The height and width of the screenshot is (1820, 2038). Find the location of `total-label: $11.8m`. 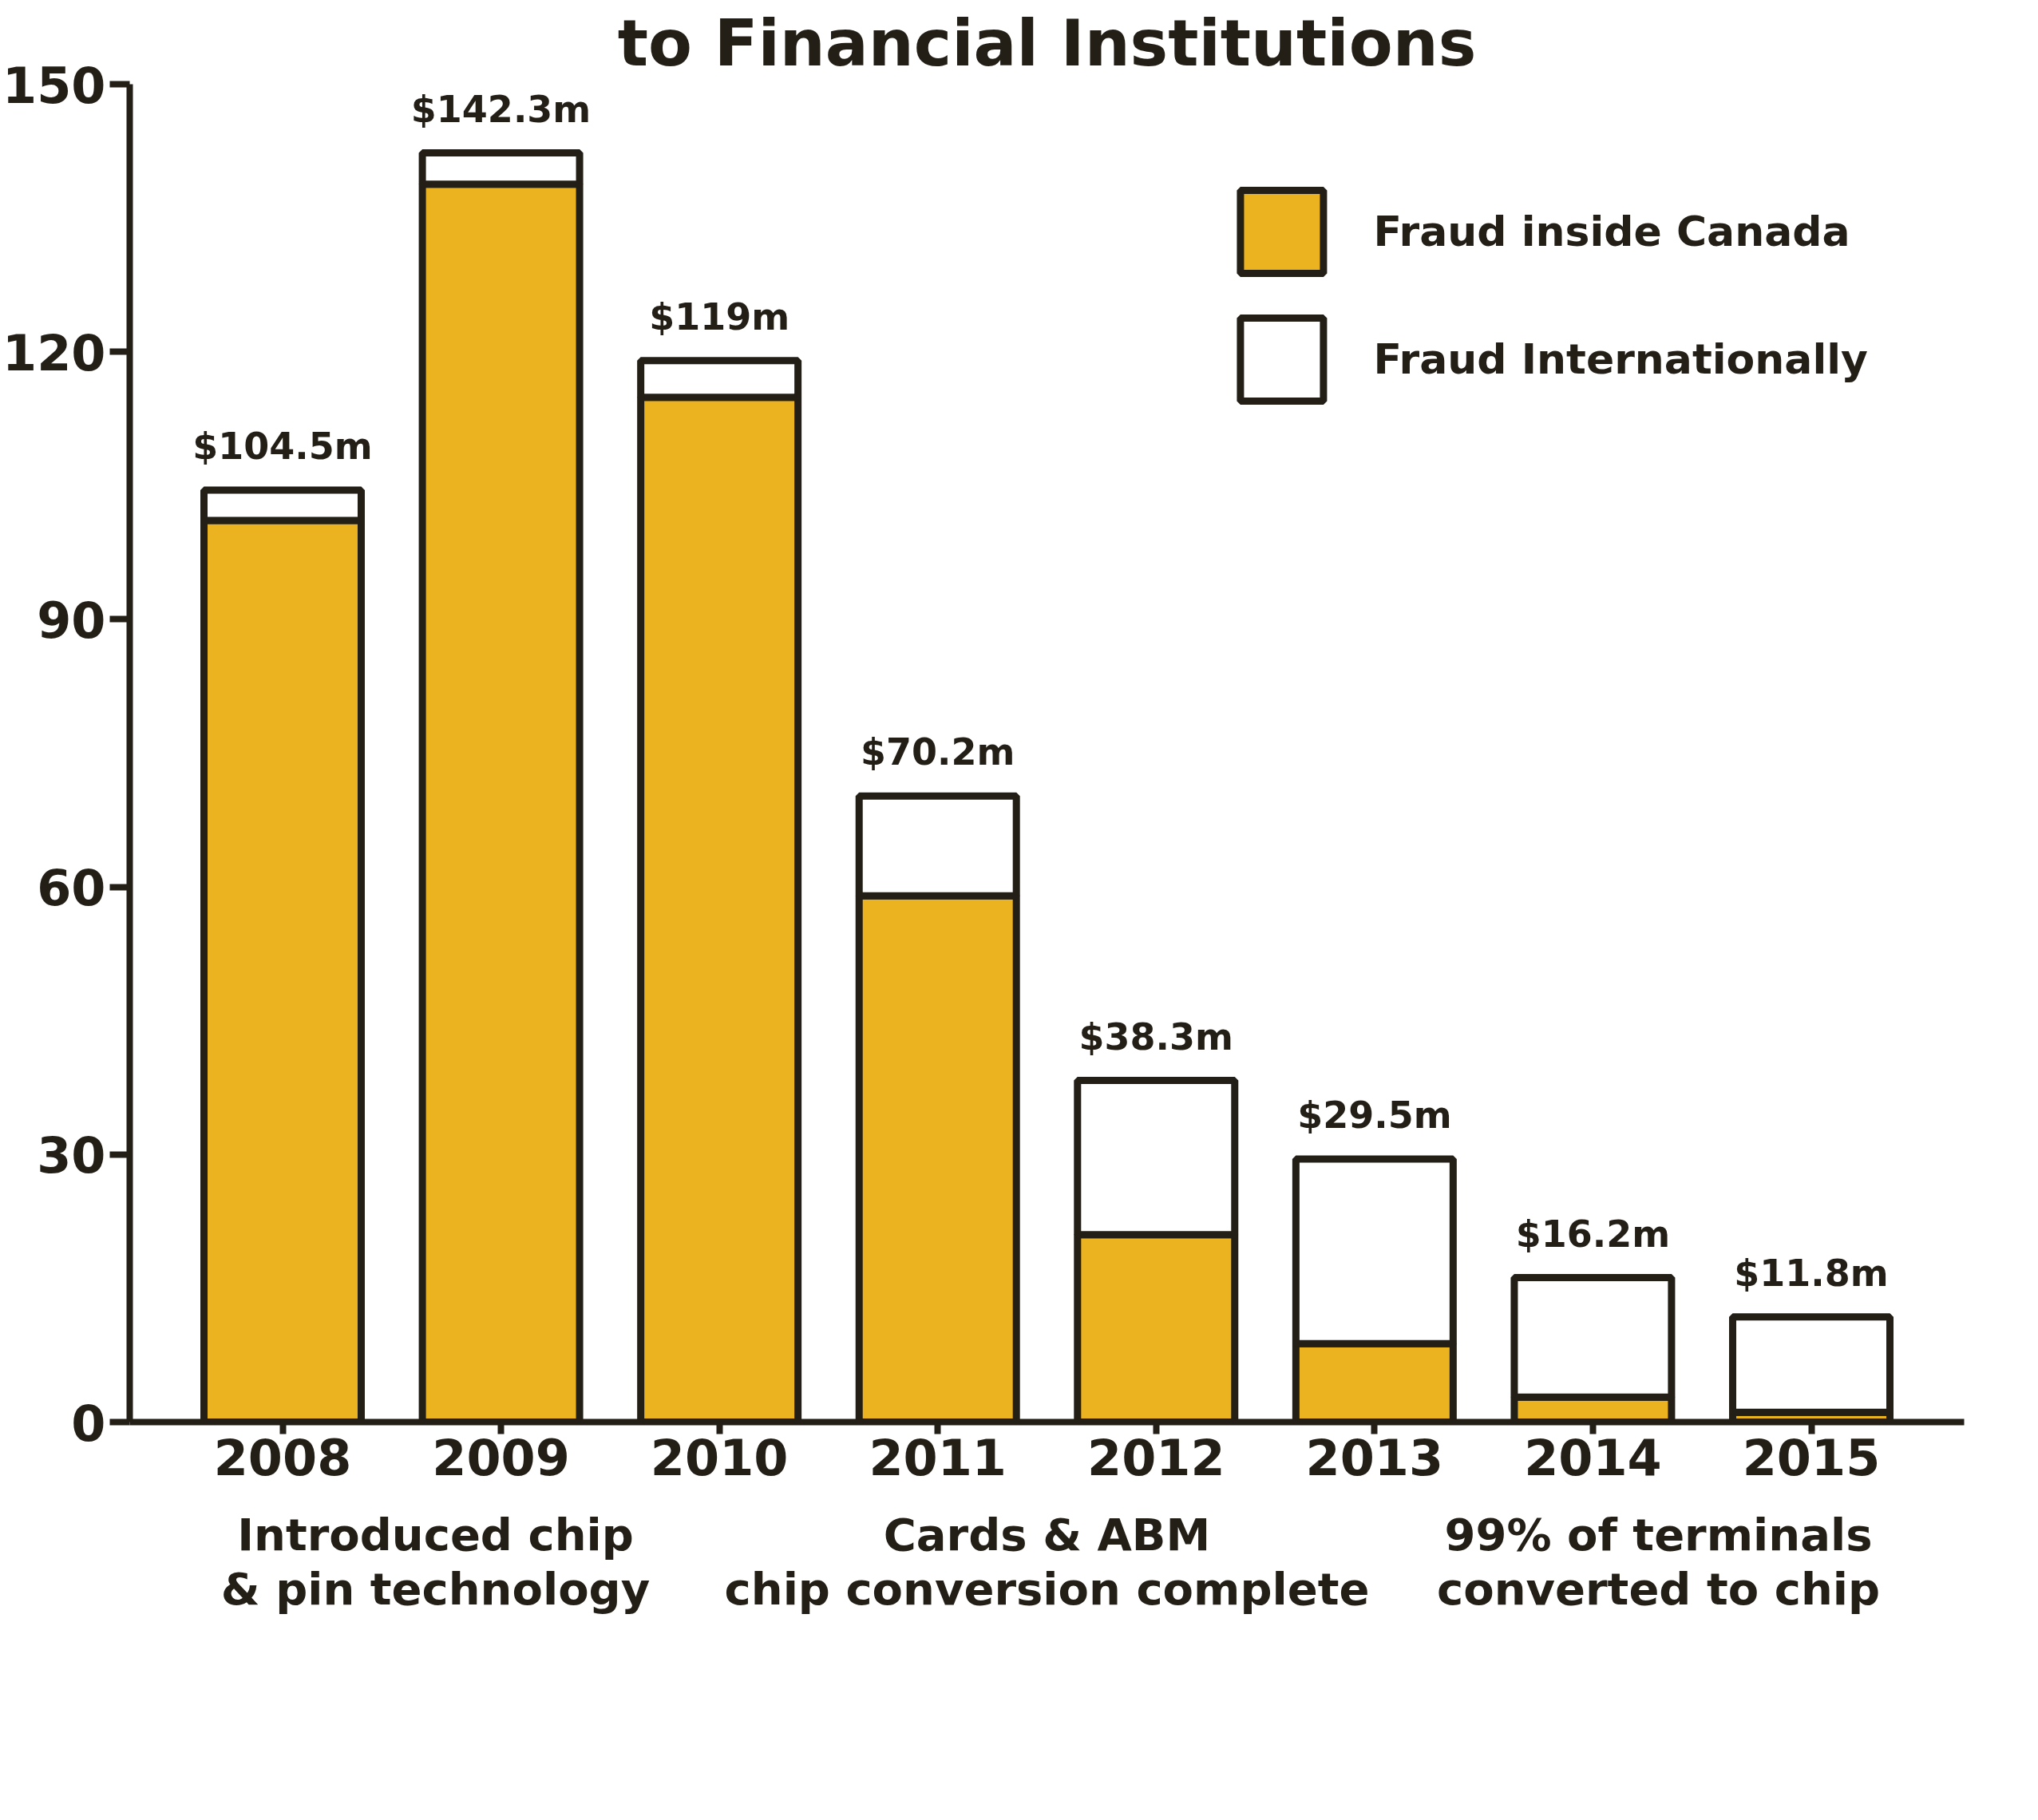

total-label: $11.8m is located at coordinates (1811, 1273).